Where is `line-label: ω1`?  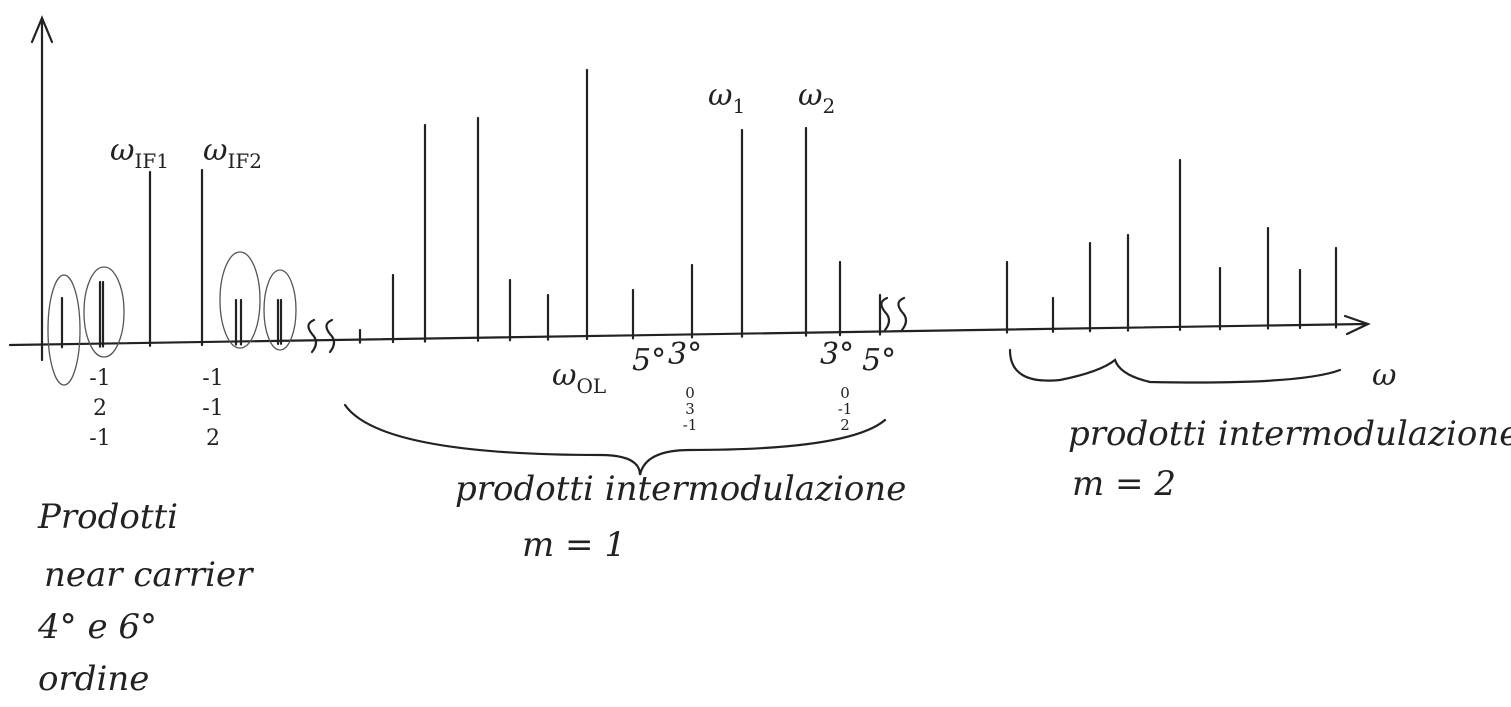 line-label: ω1 is located at coordinates (726, 98).